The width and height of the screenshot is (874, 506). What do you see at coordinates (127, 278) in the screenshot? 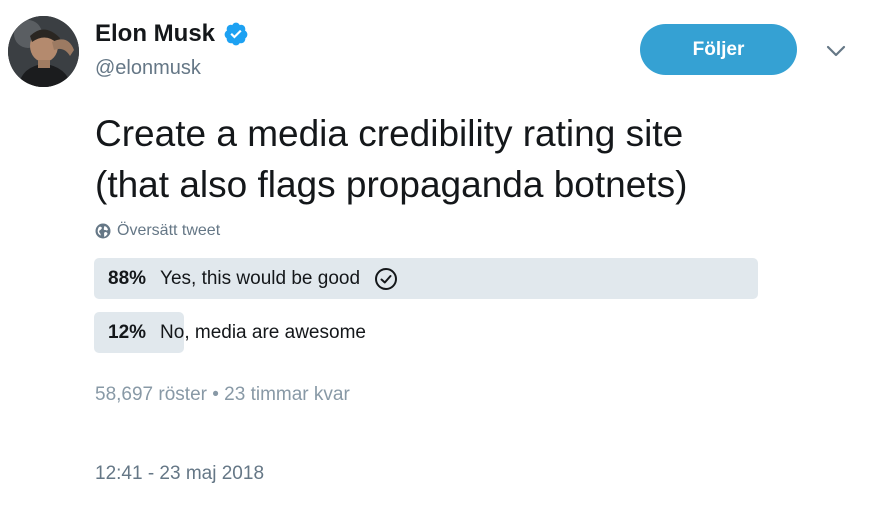
I see `poll-option-1-percent: 88%` at bounding box center [127, 278].